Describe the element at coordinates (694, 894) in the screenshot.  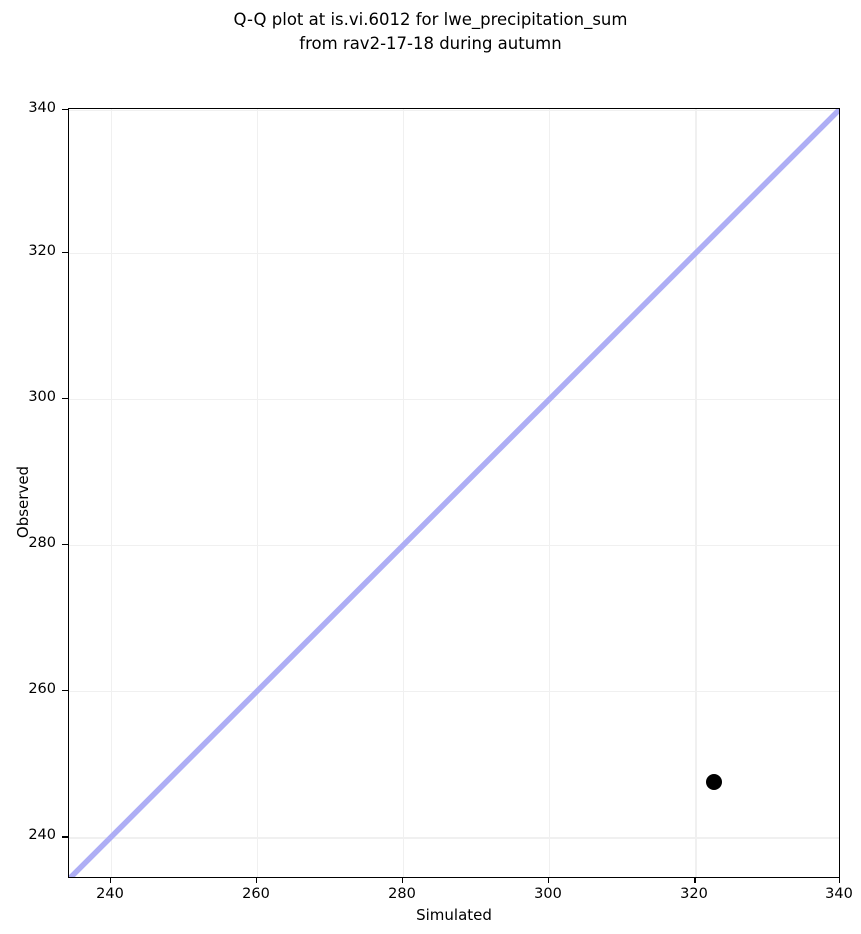
I see `xticklabel-320: 320` at that location.